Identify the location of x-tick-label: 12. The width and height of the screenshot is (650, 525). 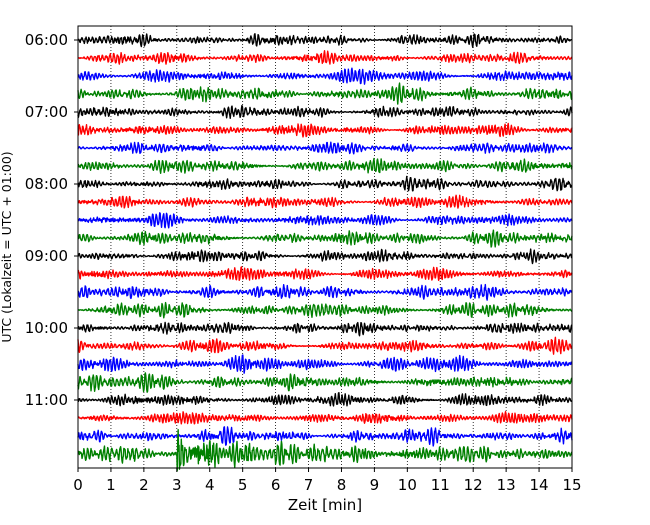
(473, 485).